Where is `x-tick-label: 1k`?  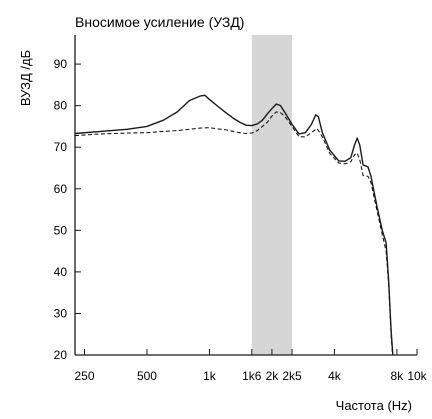 x-tick-label: 1k is located at coordinates (210, 376).